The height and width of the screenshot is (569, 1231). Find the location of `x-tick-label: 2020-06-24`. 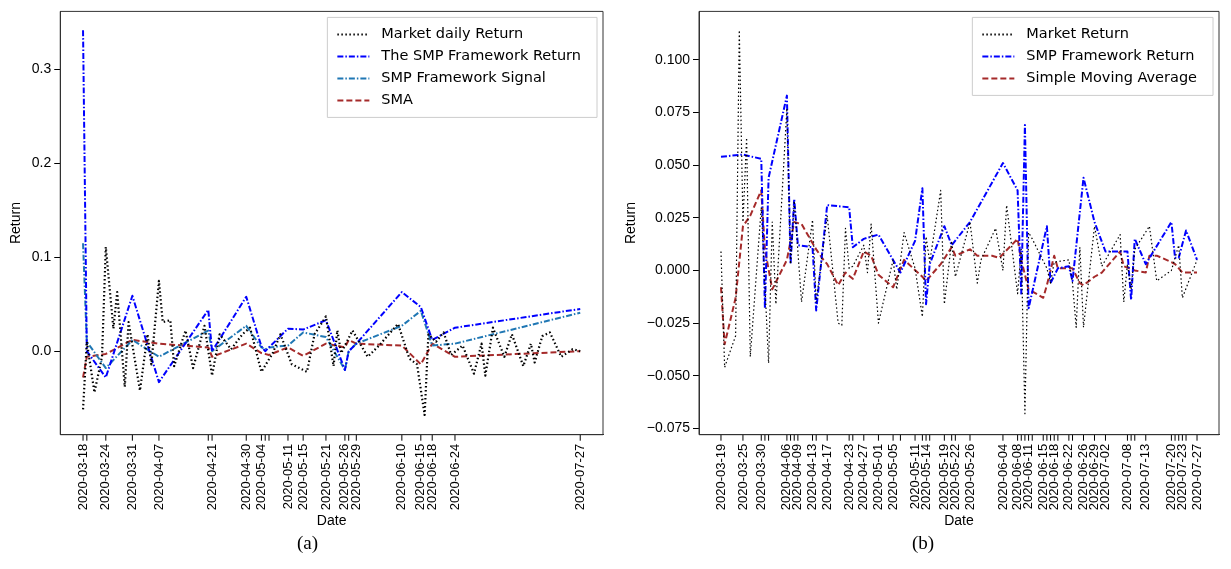

x-tick-label: 2020-06-24 is located at coordinates (454, 477).